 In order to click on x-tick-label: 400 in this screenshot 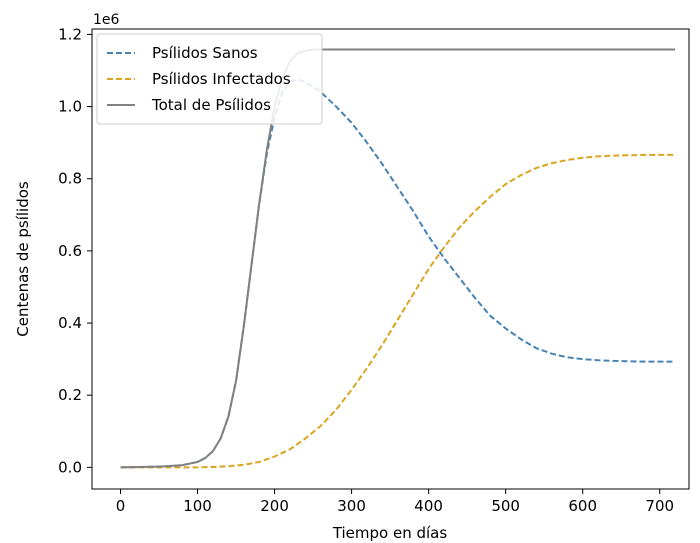, I will do `click(428, 506)`.